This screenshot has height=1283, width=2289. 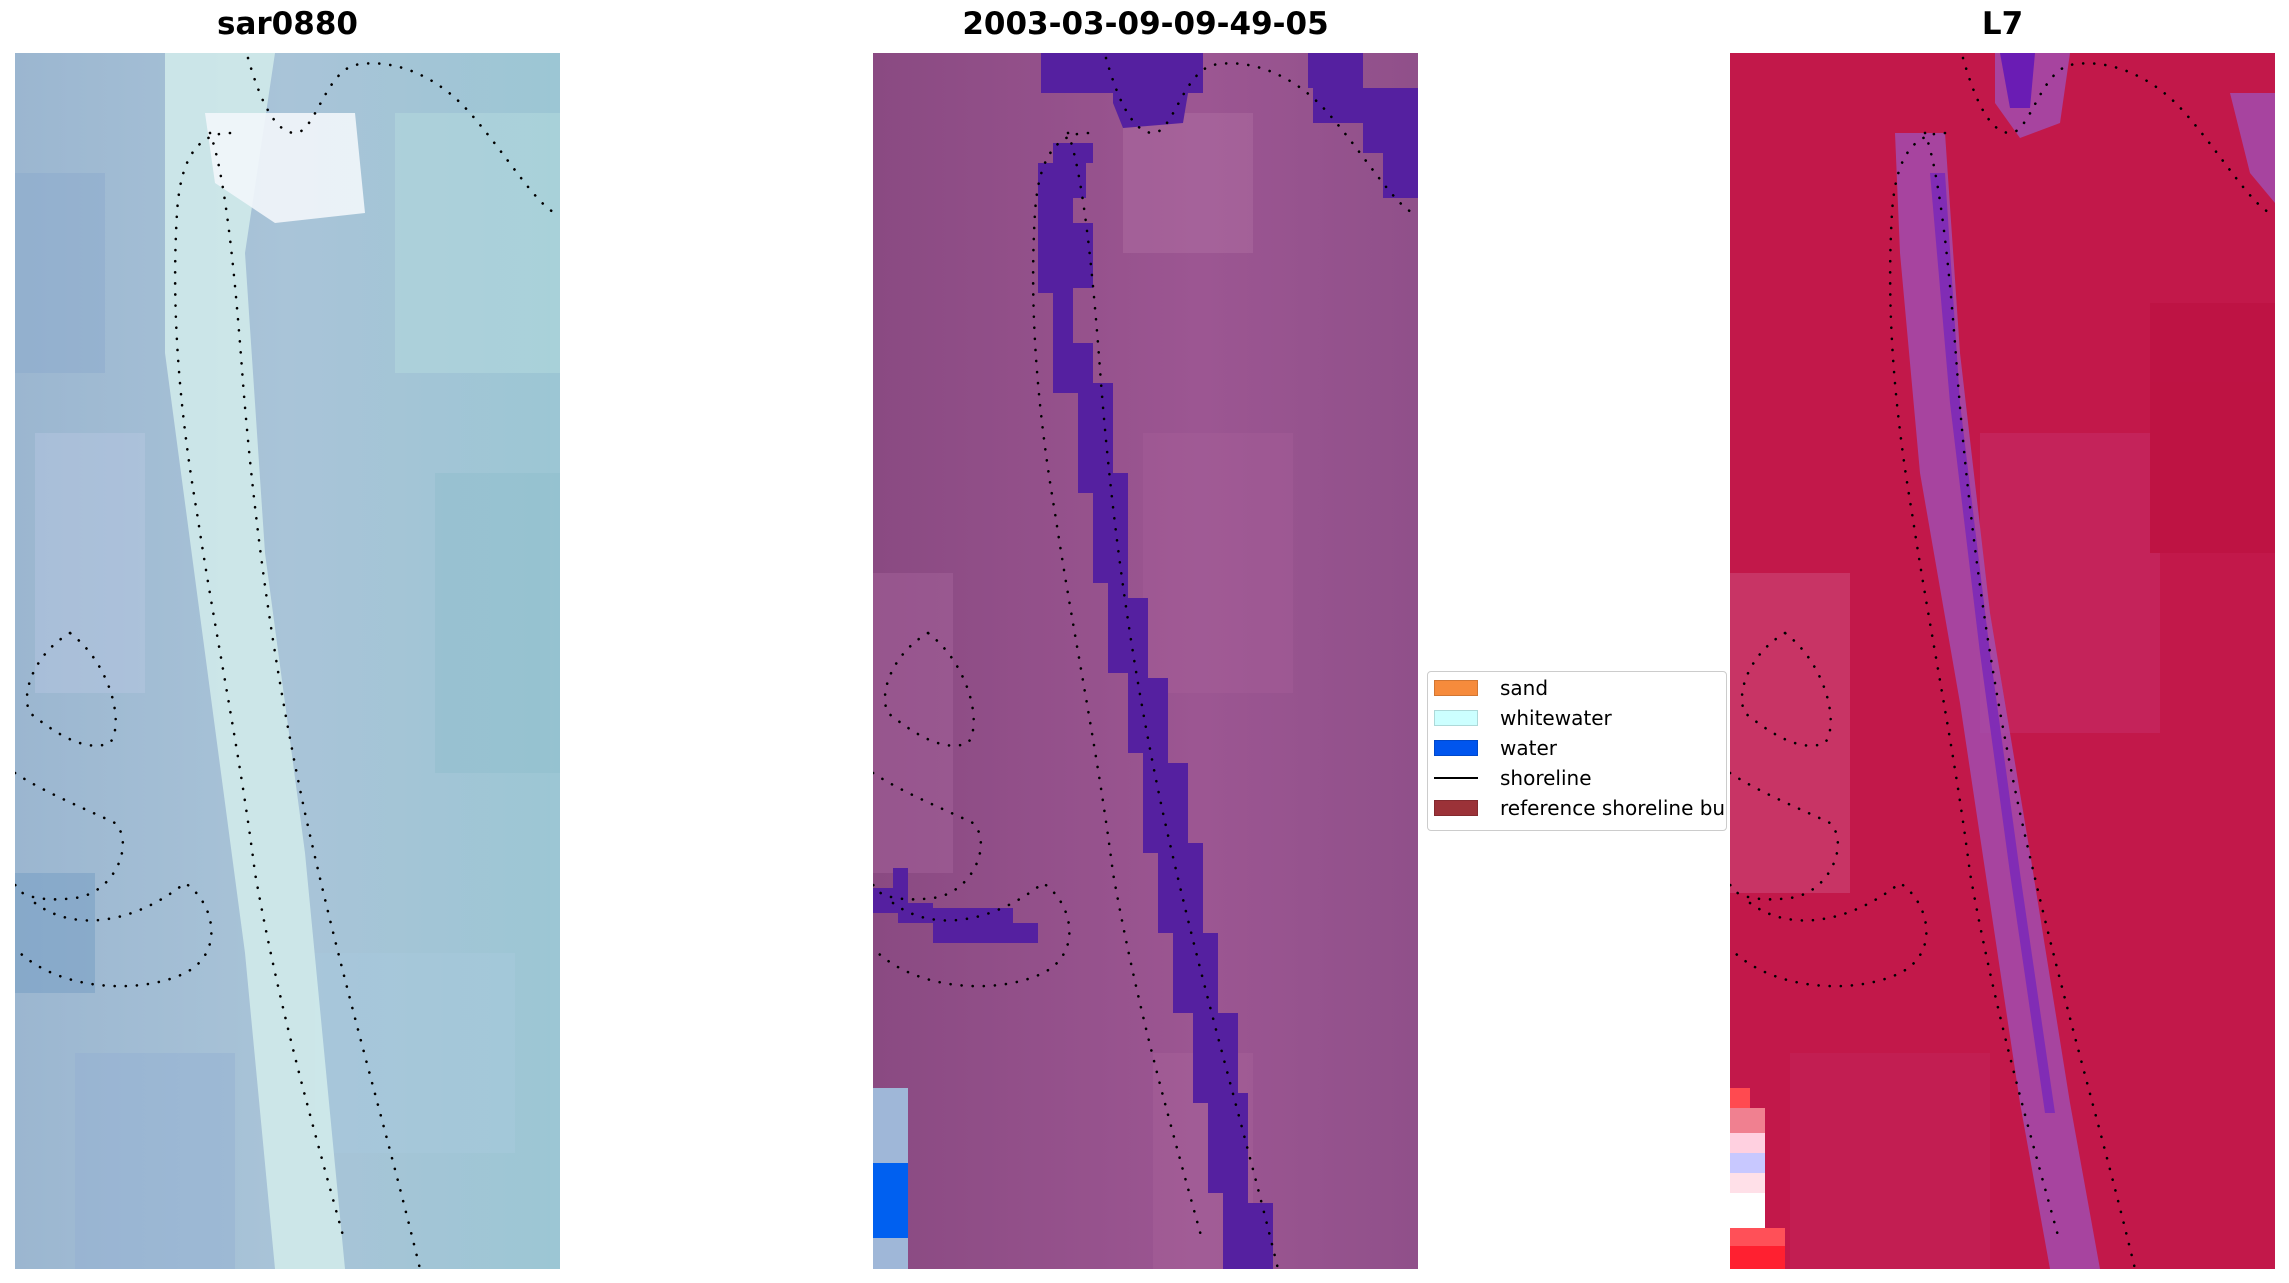 What do you see at coordinates (1456, 688) in the screenshot?
I see `sand-swatch` at bounding box center [1456, 688].